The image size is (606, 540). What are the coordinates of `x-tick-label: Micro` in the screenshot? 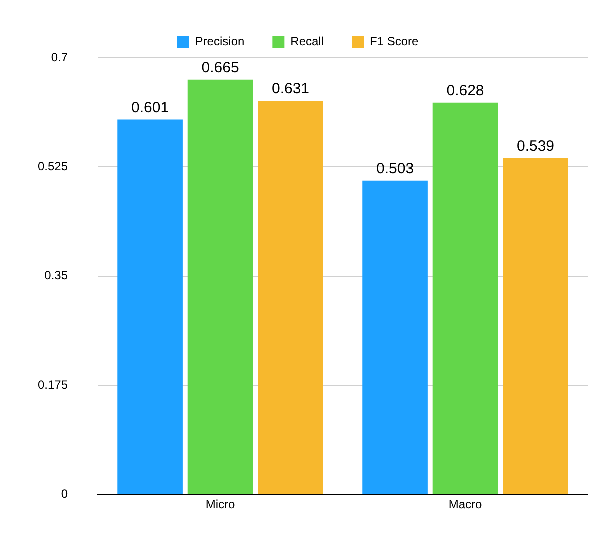 It's located at (221, 504).